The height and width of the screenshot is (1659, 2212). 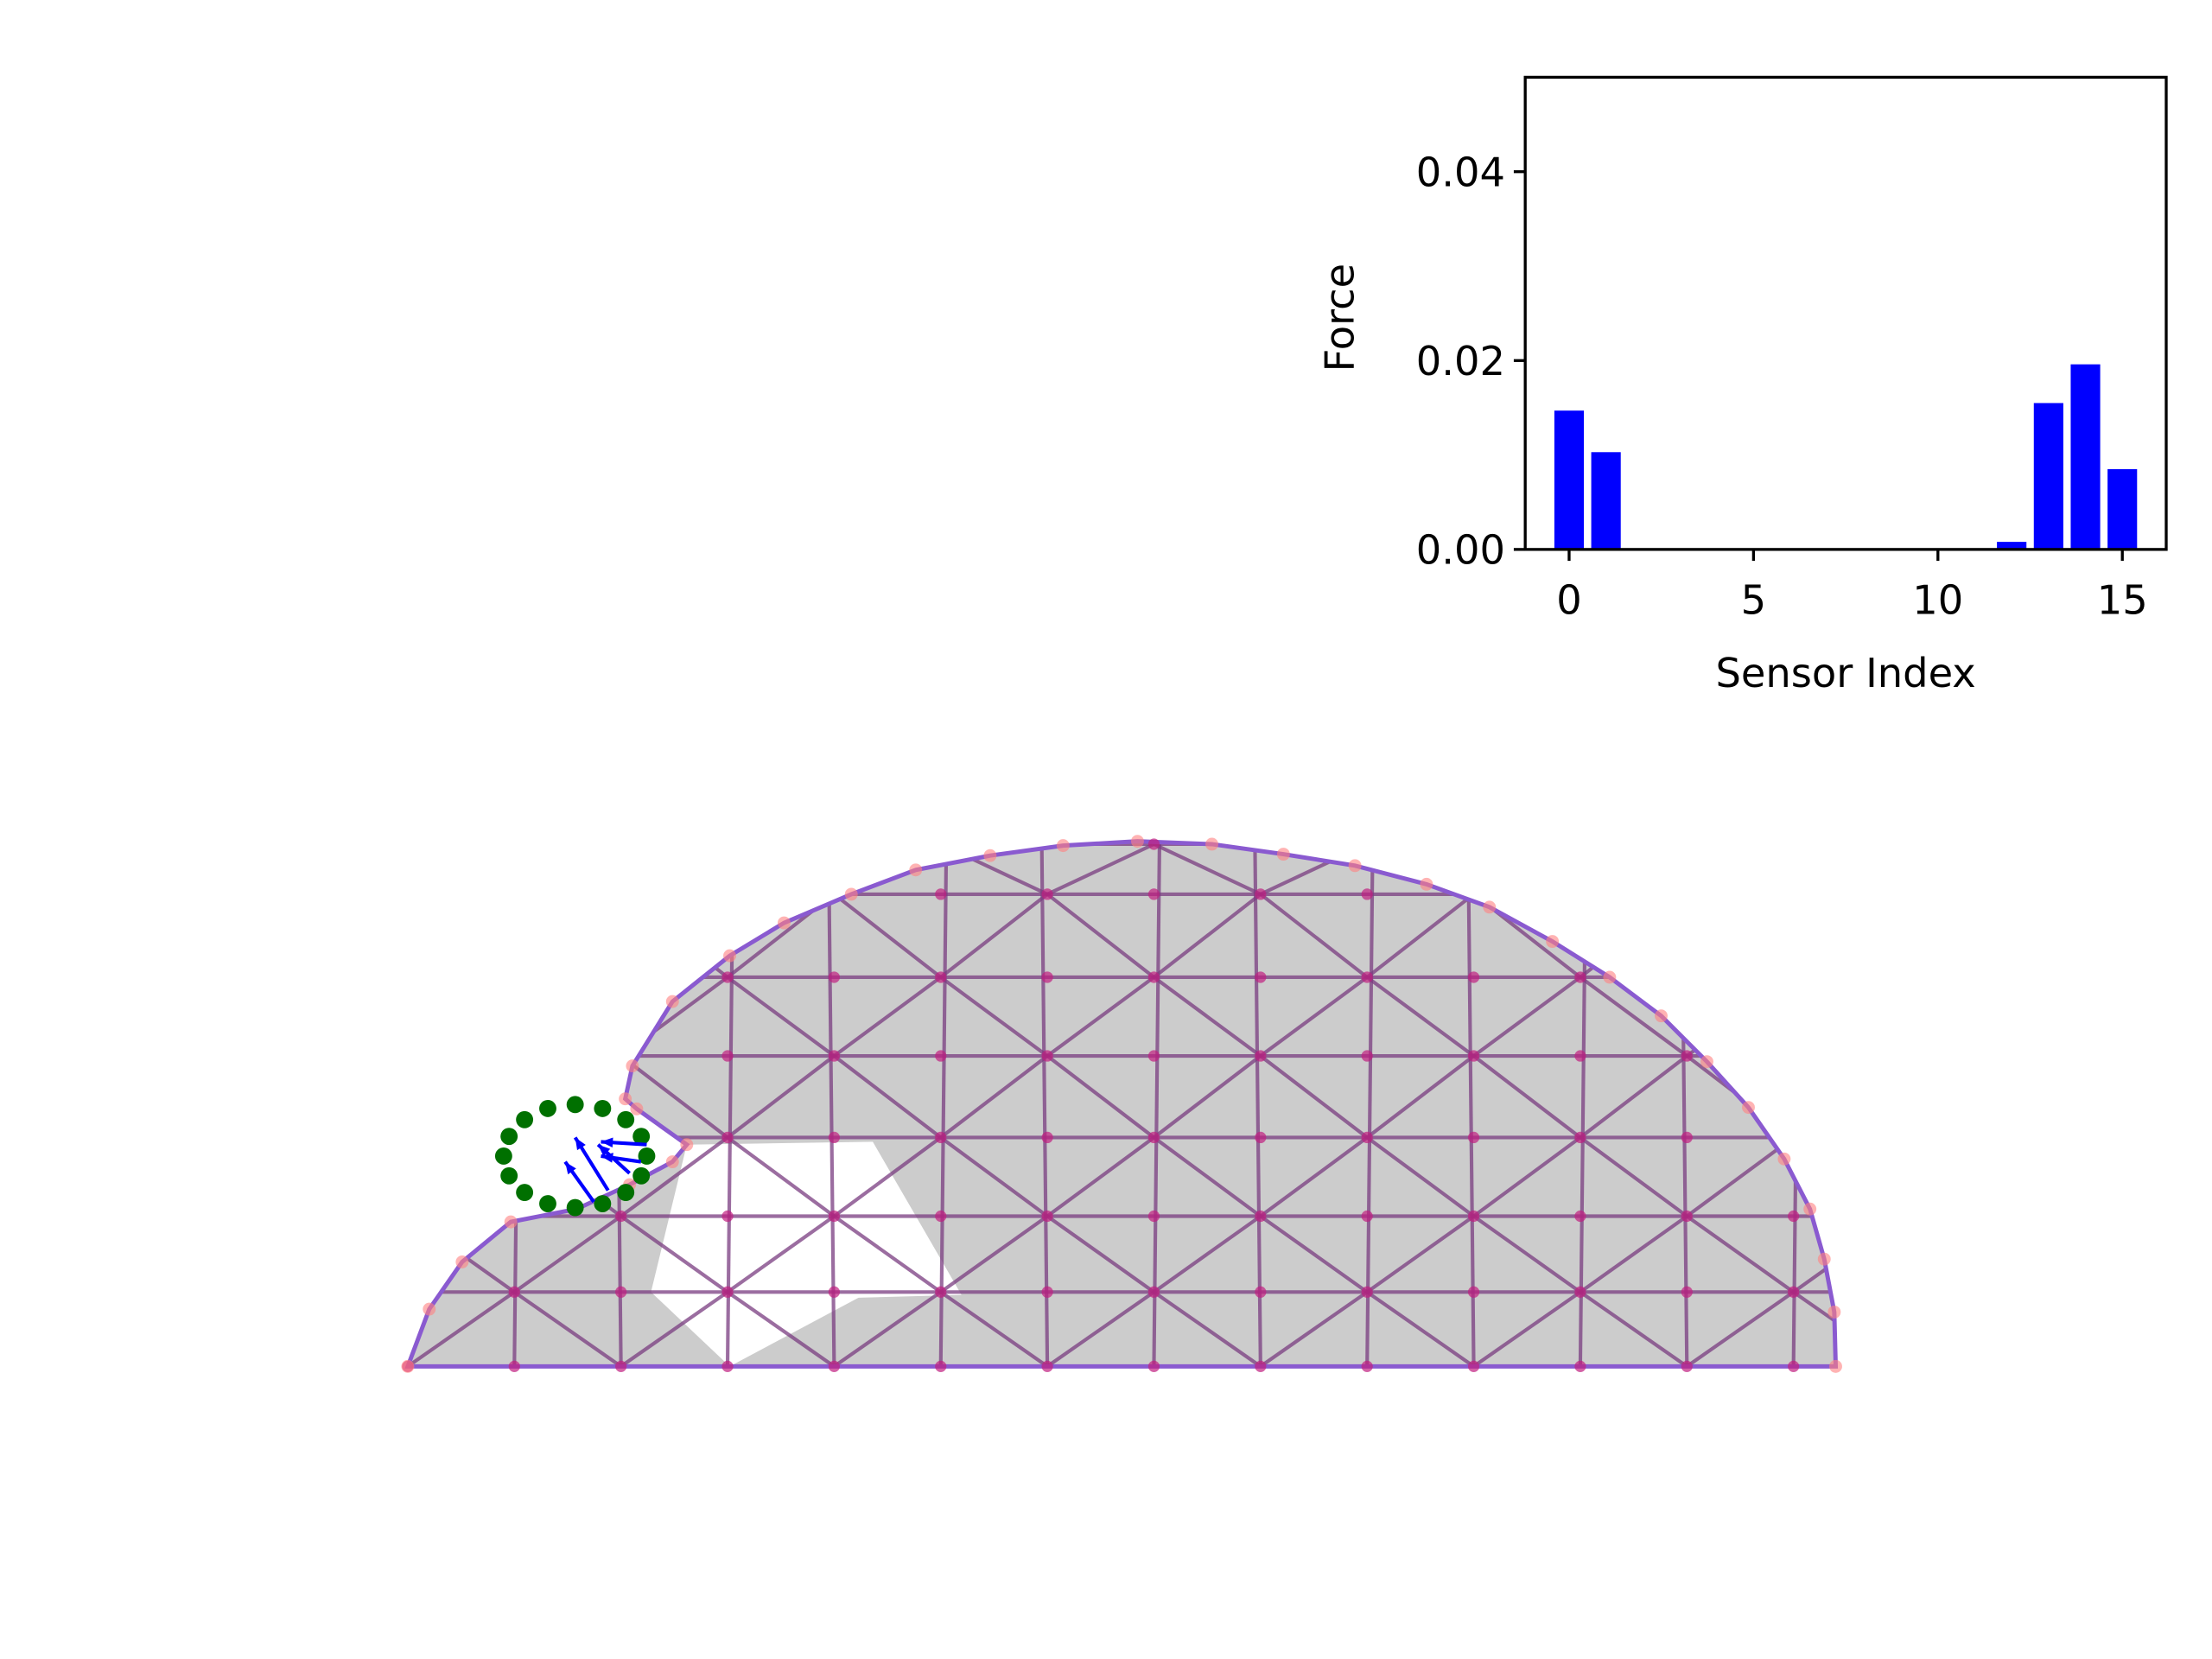 I want to click on x-tick-label: 15, so click(x=2122, y=599).